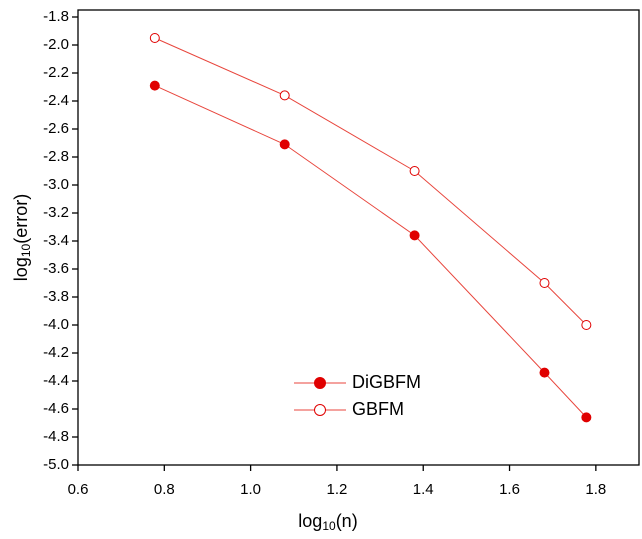 The height and width of the screenshot is (539, 642). Describe the element at coordinates (56, 156) in the screenshot. I see `y-tick-label: -2.8` at that location.